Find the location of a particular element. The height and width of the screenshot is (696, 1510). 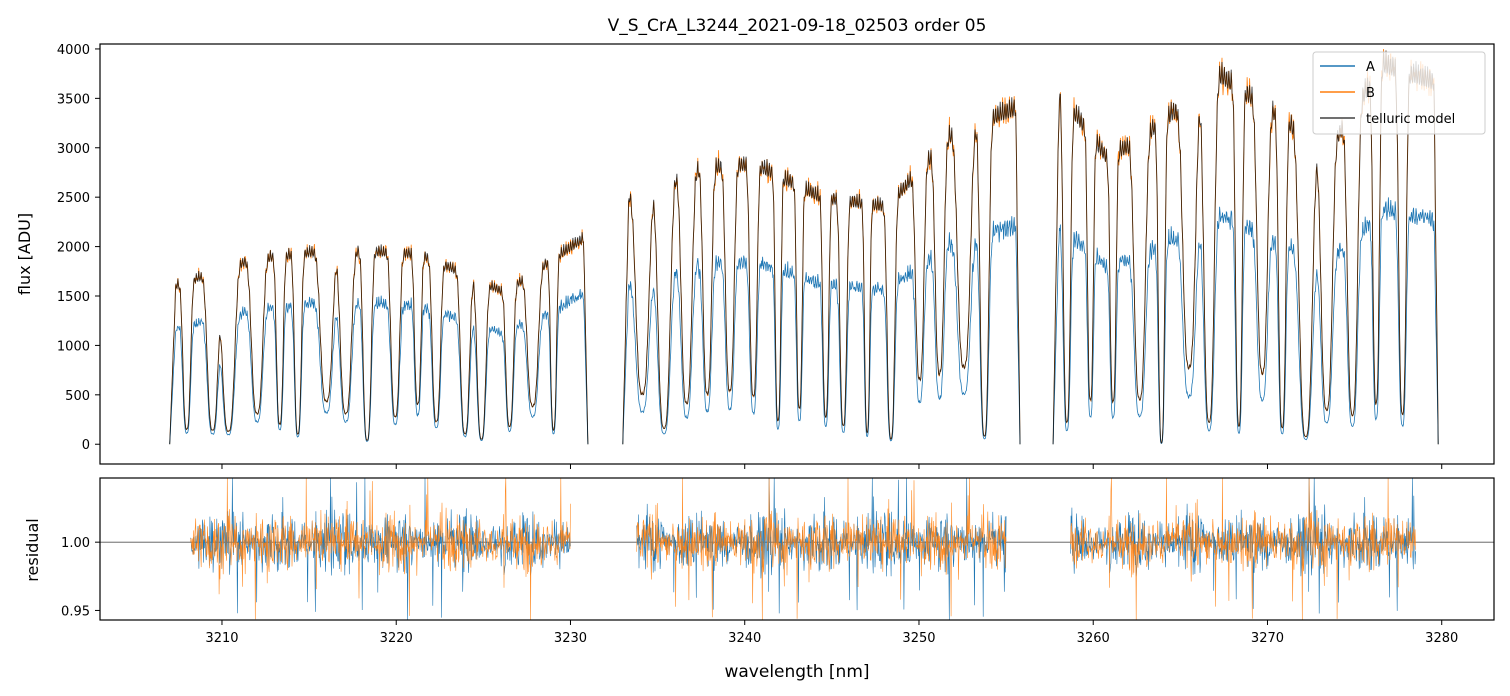

bottom-x-axis: 3210 3220 3230 3240 3250 3260 3270 3280 is located at coordinates (831, 633).